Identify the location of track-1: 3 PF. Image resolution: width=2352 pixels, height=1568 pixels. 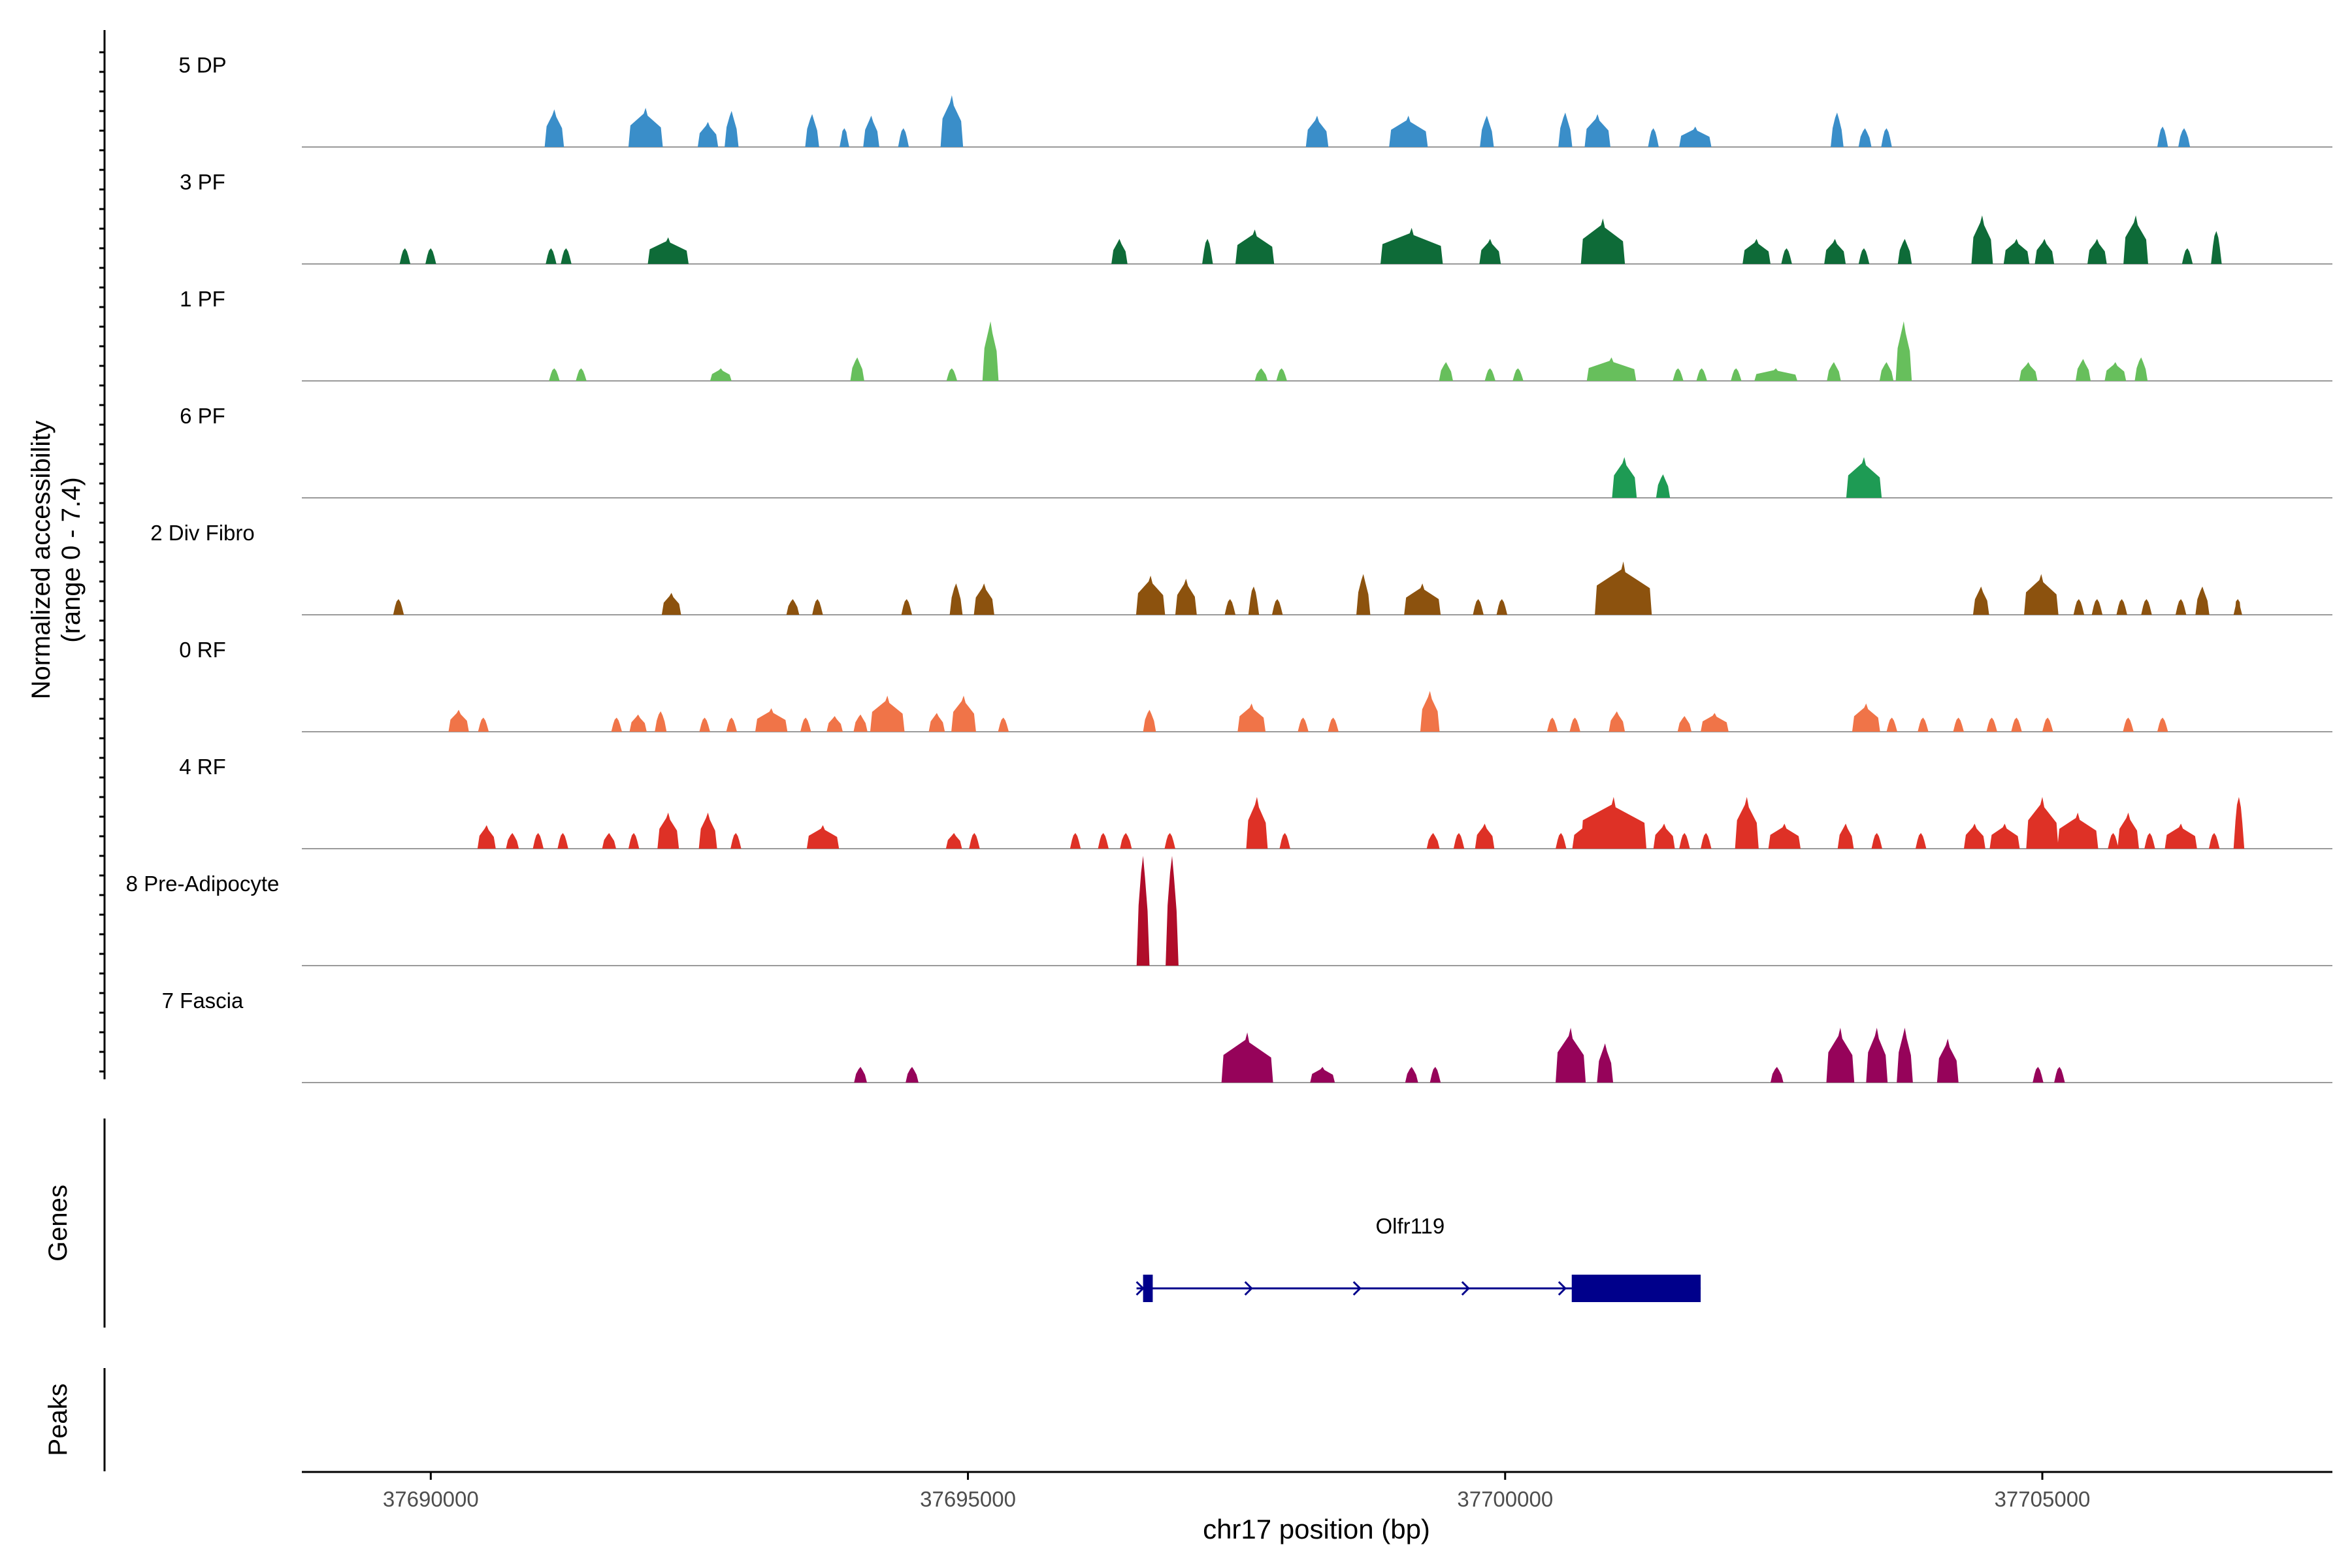
(1256, 217).